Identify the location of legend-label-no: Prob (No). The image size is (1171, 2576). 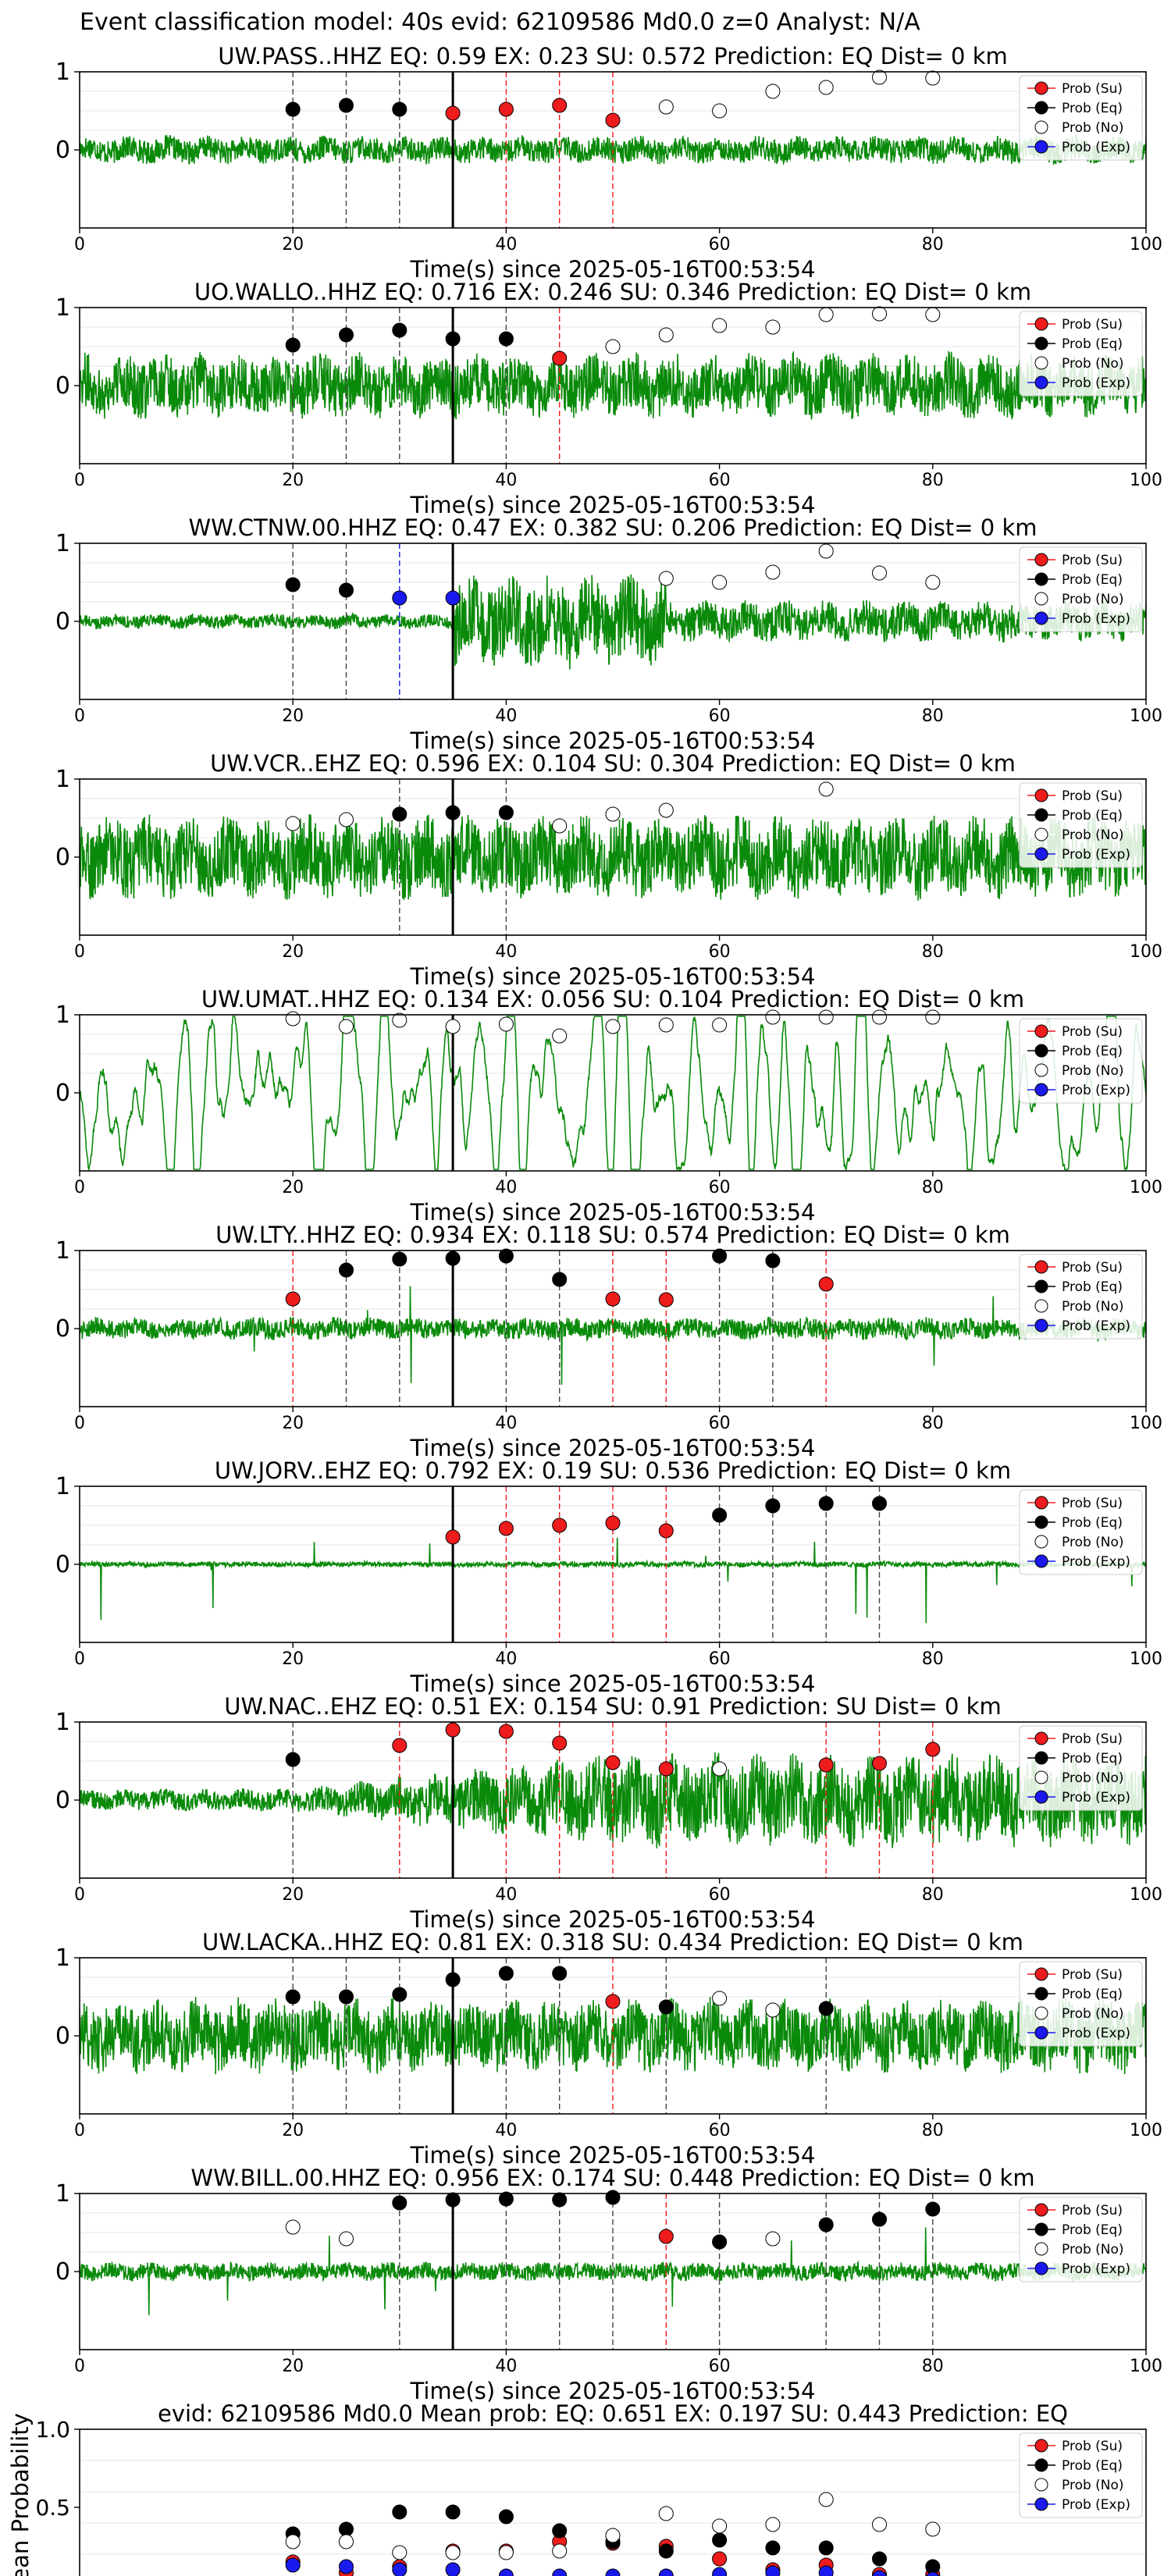
(1093, 599).